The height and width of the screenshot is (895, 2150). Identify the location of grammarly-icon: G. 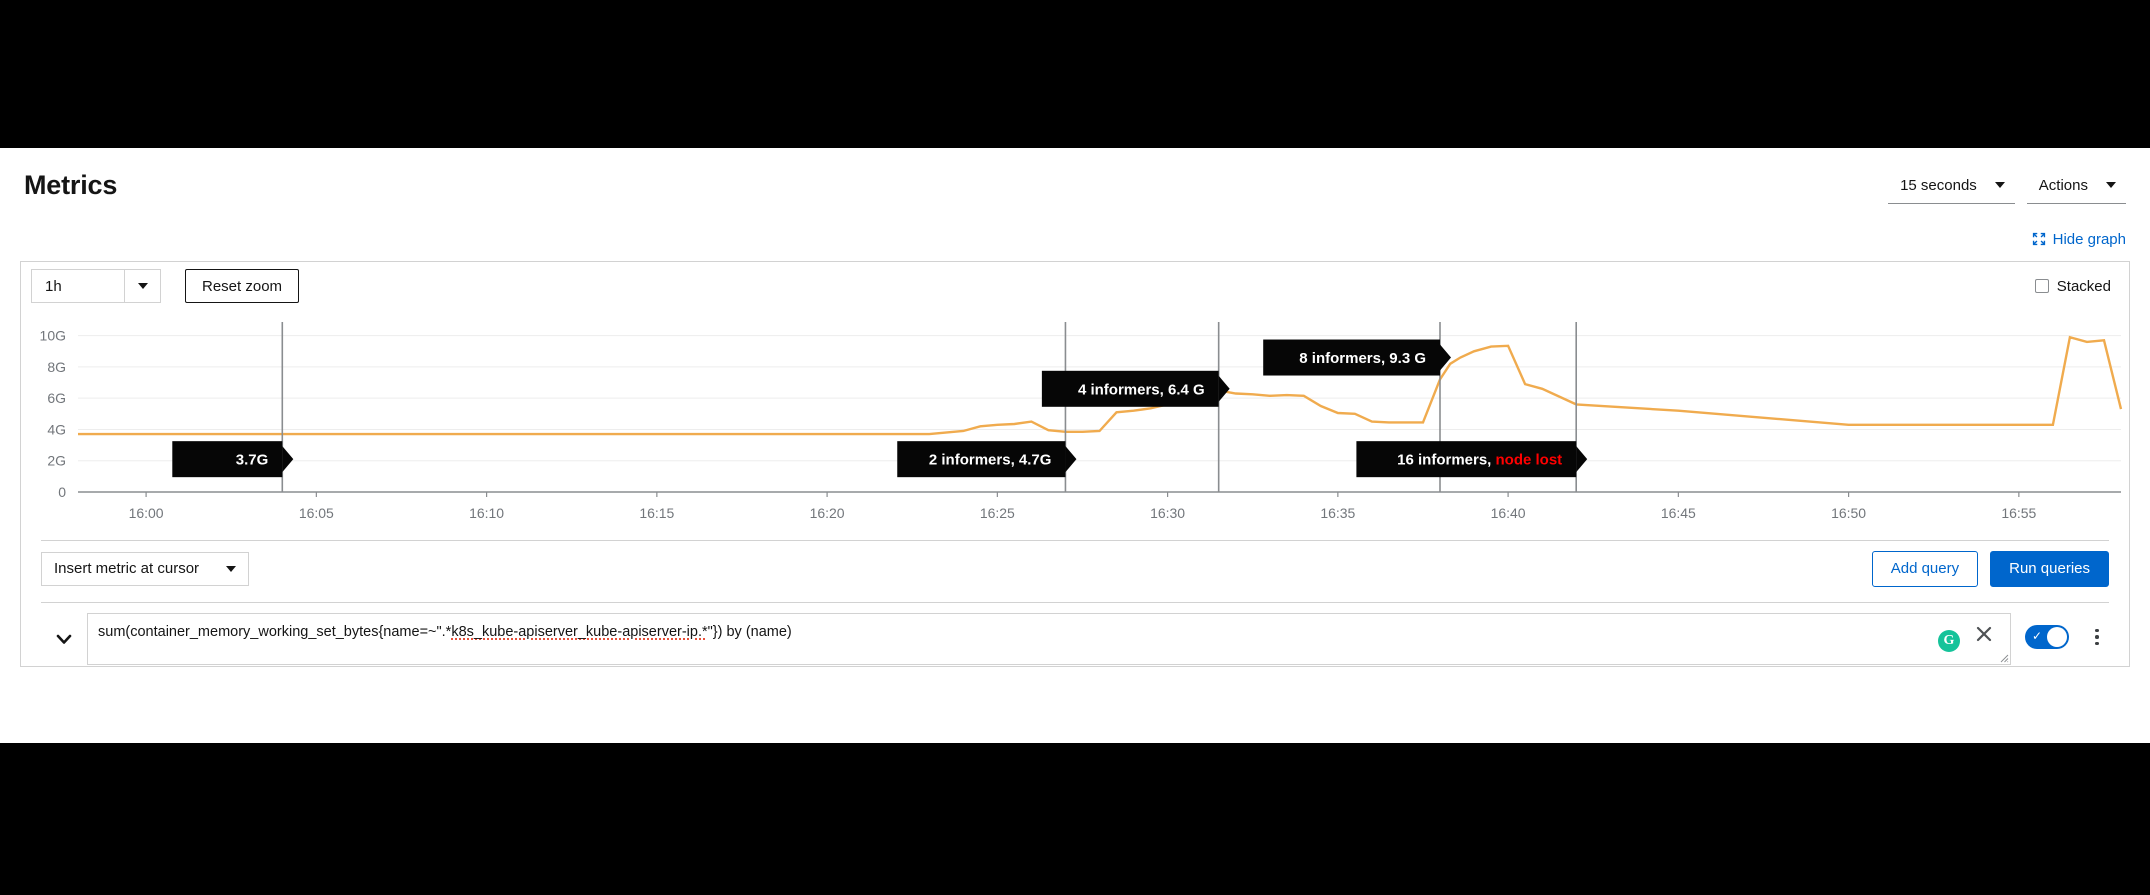
(1949, 641).